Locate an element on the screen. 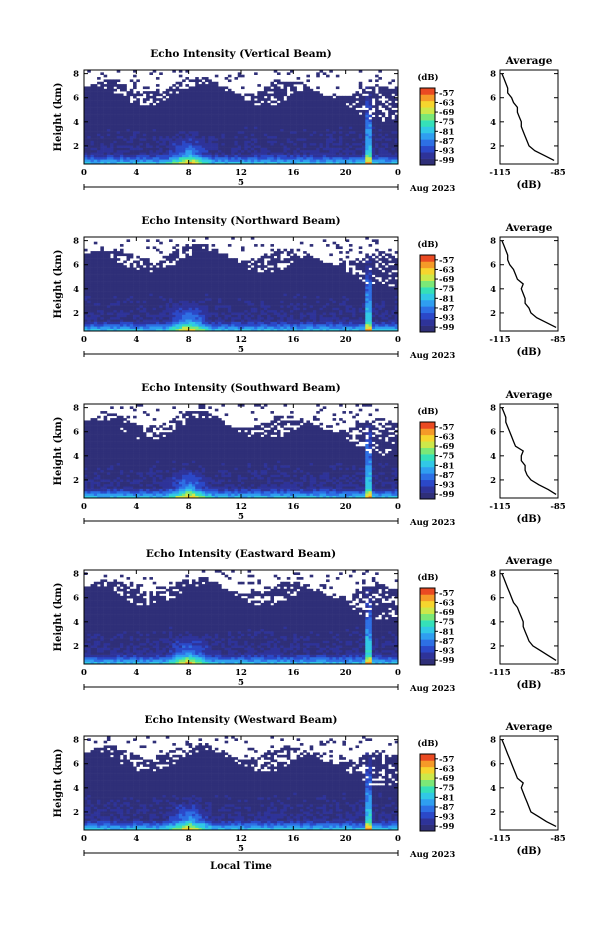 This screenshot has width=612, height=934. profile-x-tick-label: -115 is located at coordinates (499, 173).